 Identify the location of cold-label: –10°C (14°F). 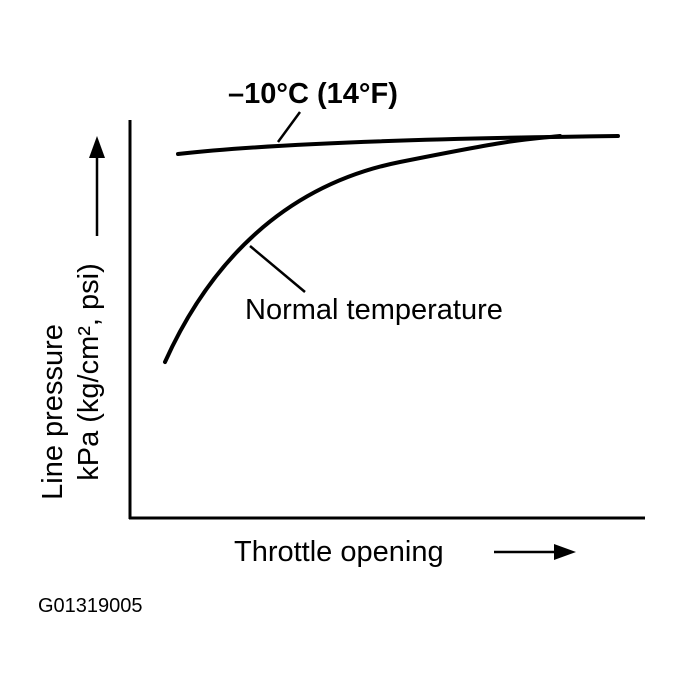
(313, 94).